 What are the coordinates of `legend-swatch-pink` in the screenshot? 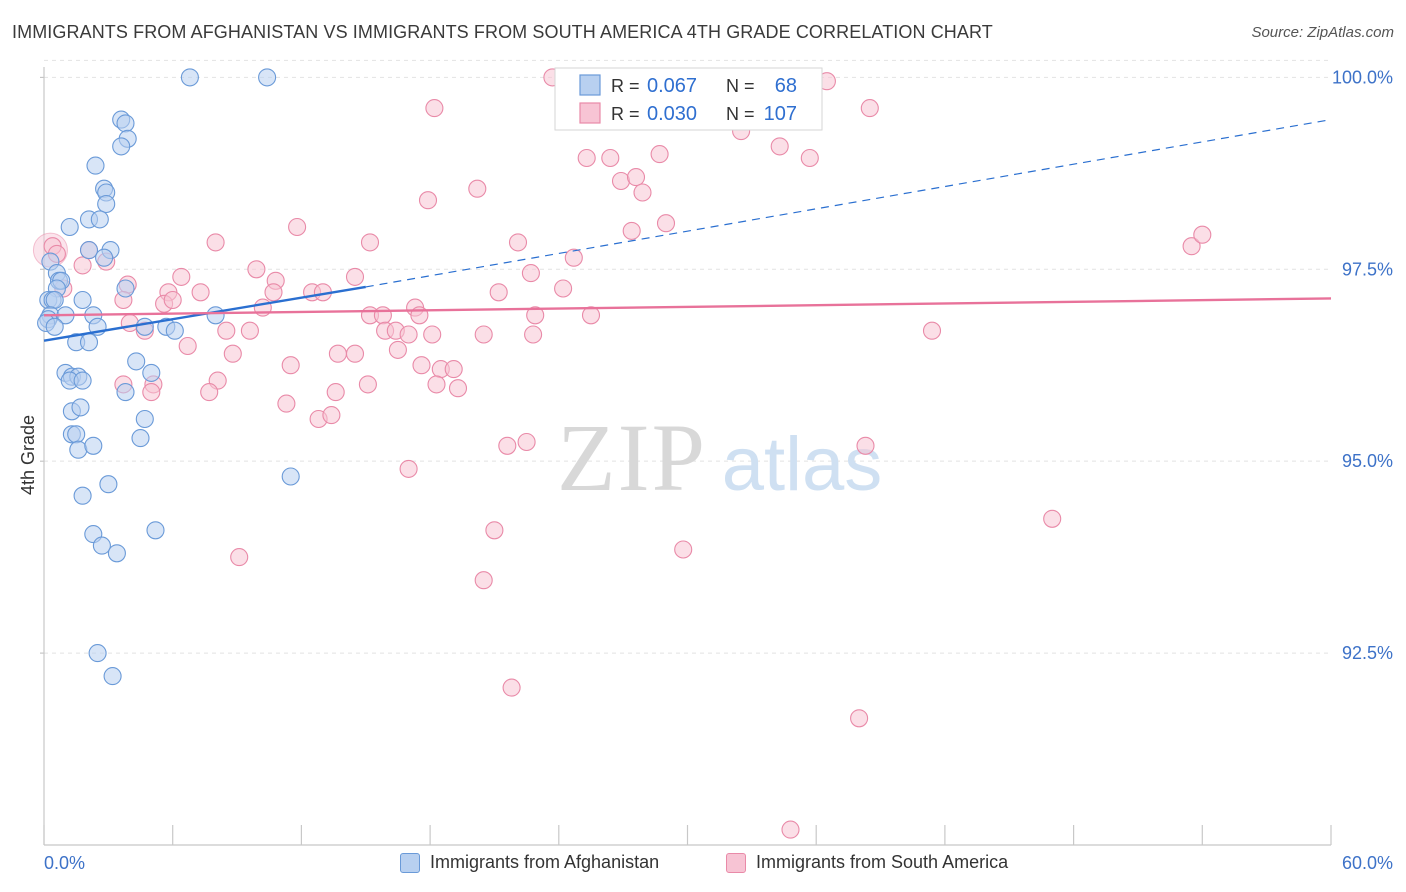 It's located at (736, 862).